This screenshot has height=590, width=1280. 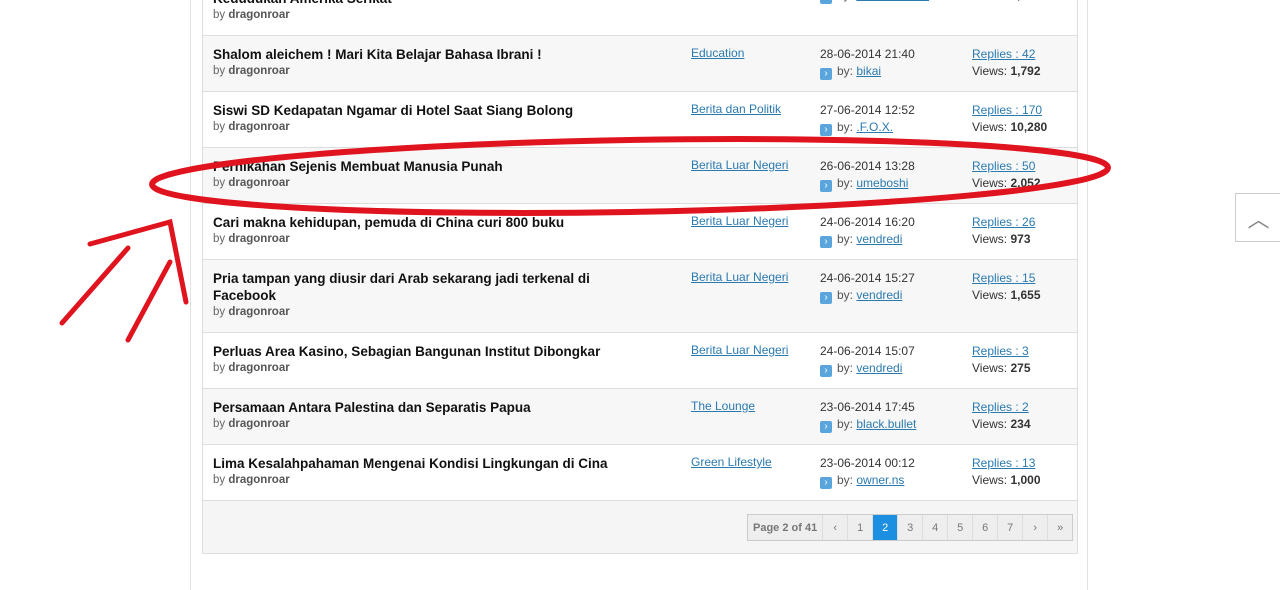 I want to click on category-link: Education, so click(x=718, y=53).